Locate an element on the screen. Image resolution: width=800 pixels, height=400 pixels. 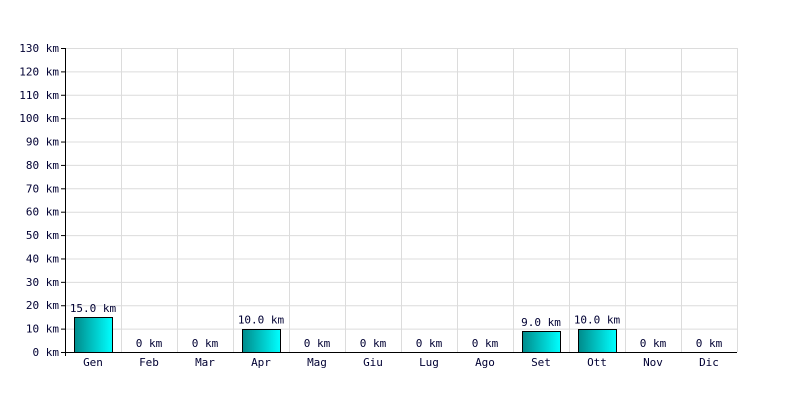
x-tick-label-lug: Lug is located at coordinates (429, 362).